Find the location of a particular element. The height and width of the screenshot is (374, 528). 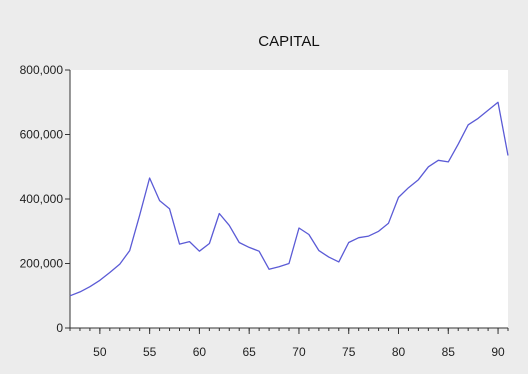

y-tick-label: 800,000 is located at coordinates (42, 70).